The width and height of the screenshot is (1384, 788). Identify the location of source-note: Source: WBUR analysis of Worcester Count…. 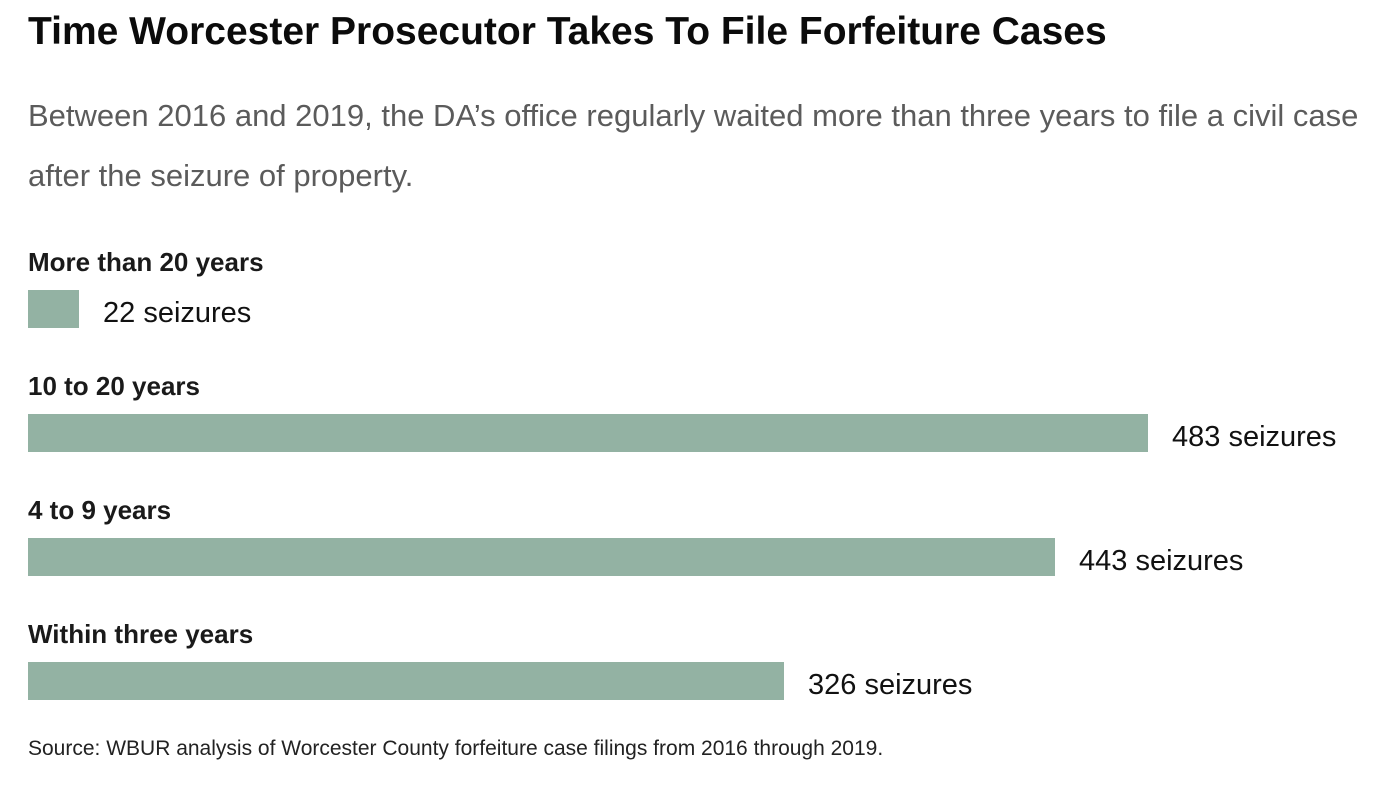
(456, 748).